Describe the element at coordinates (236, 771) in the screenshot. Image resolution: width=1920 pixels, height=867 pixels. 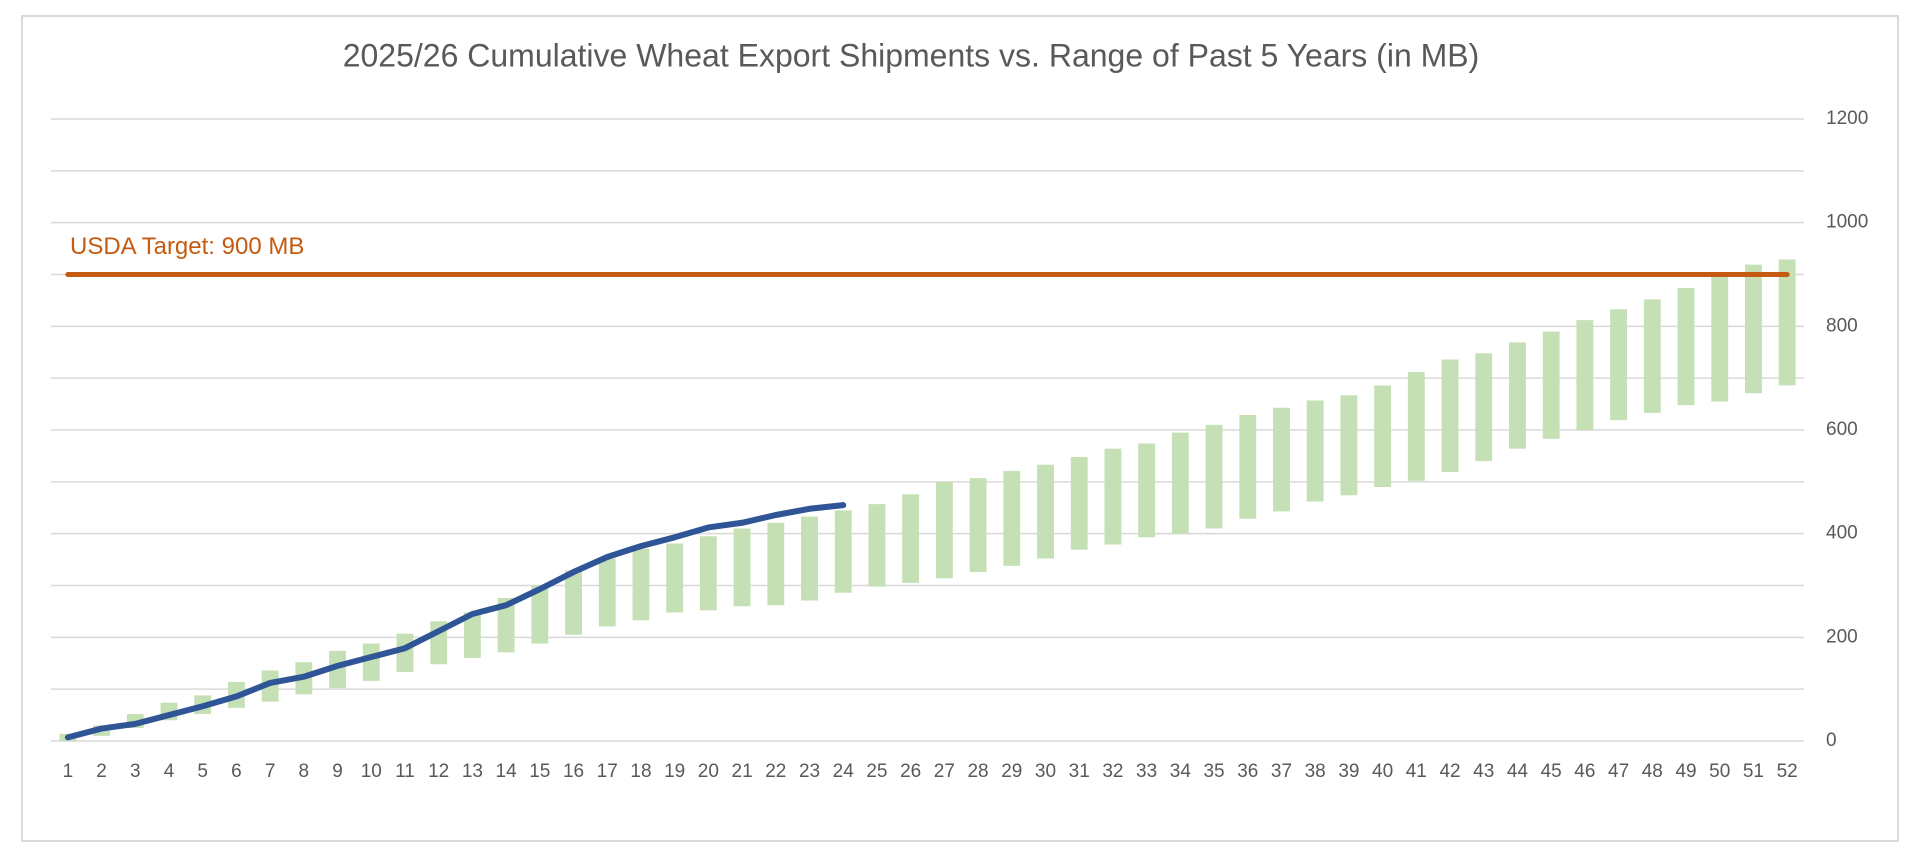
I see `x-tick-label: 6` at that location.